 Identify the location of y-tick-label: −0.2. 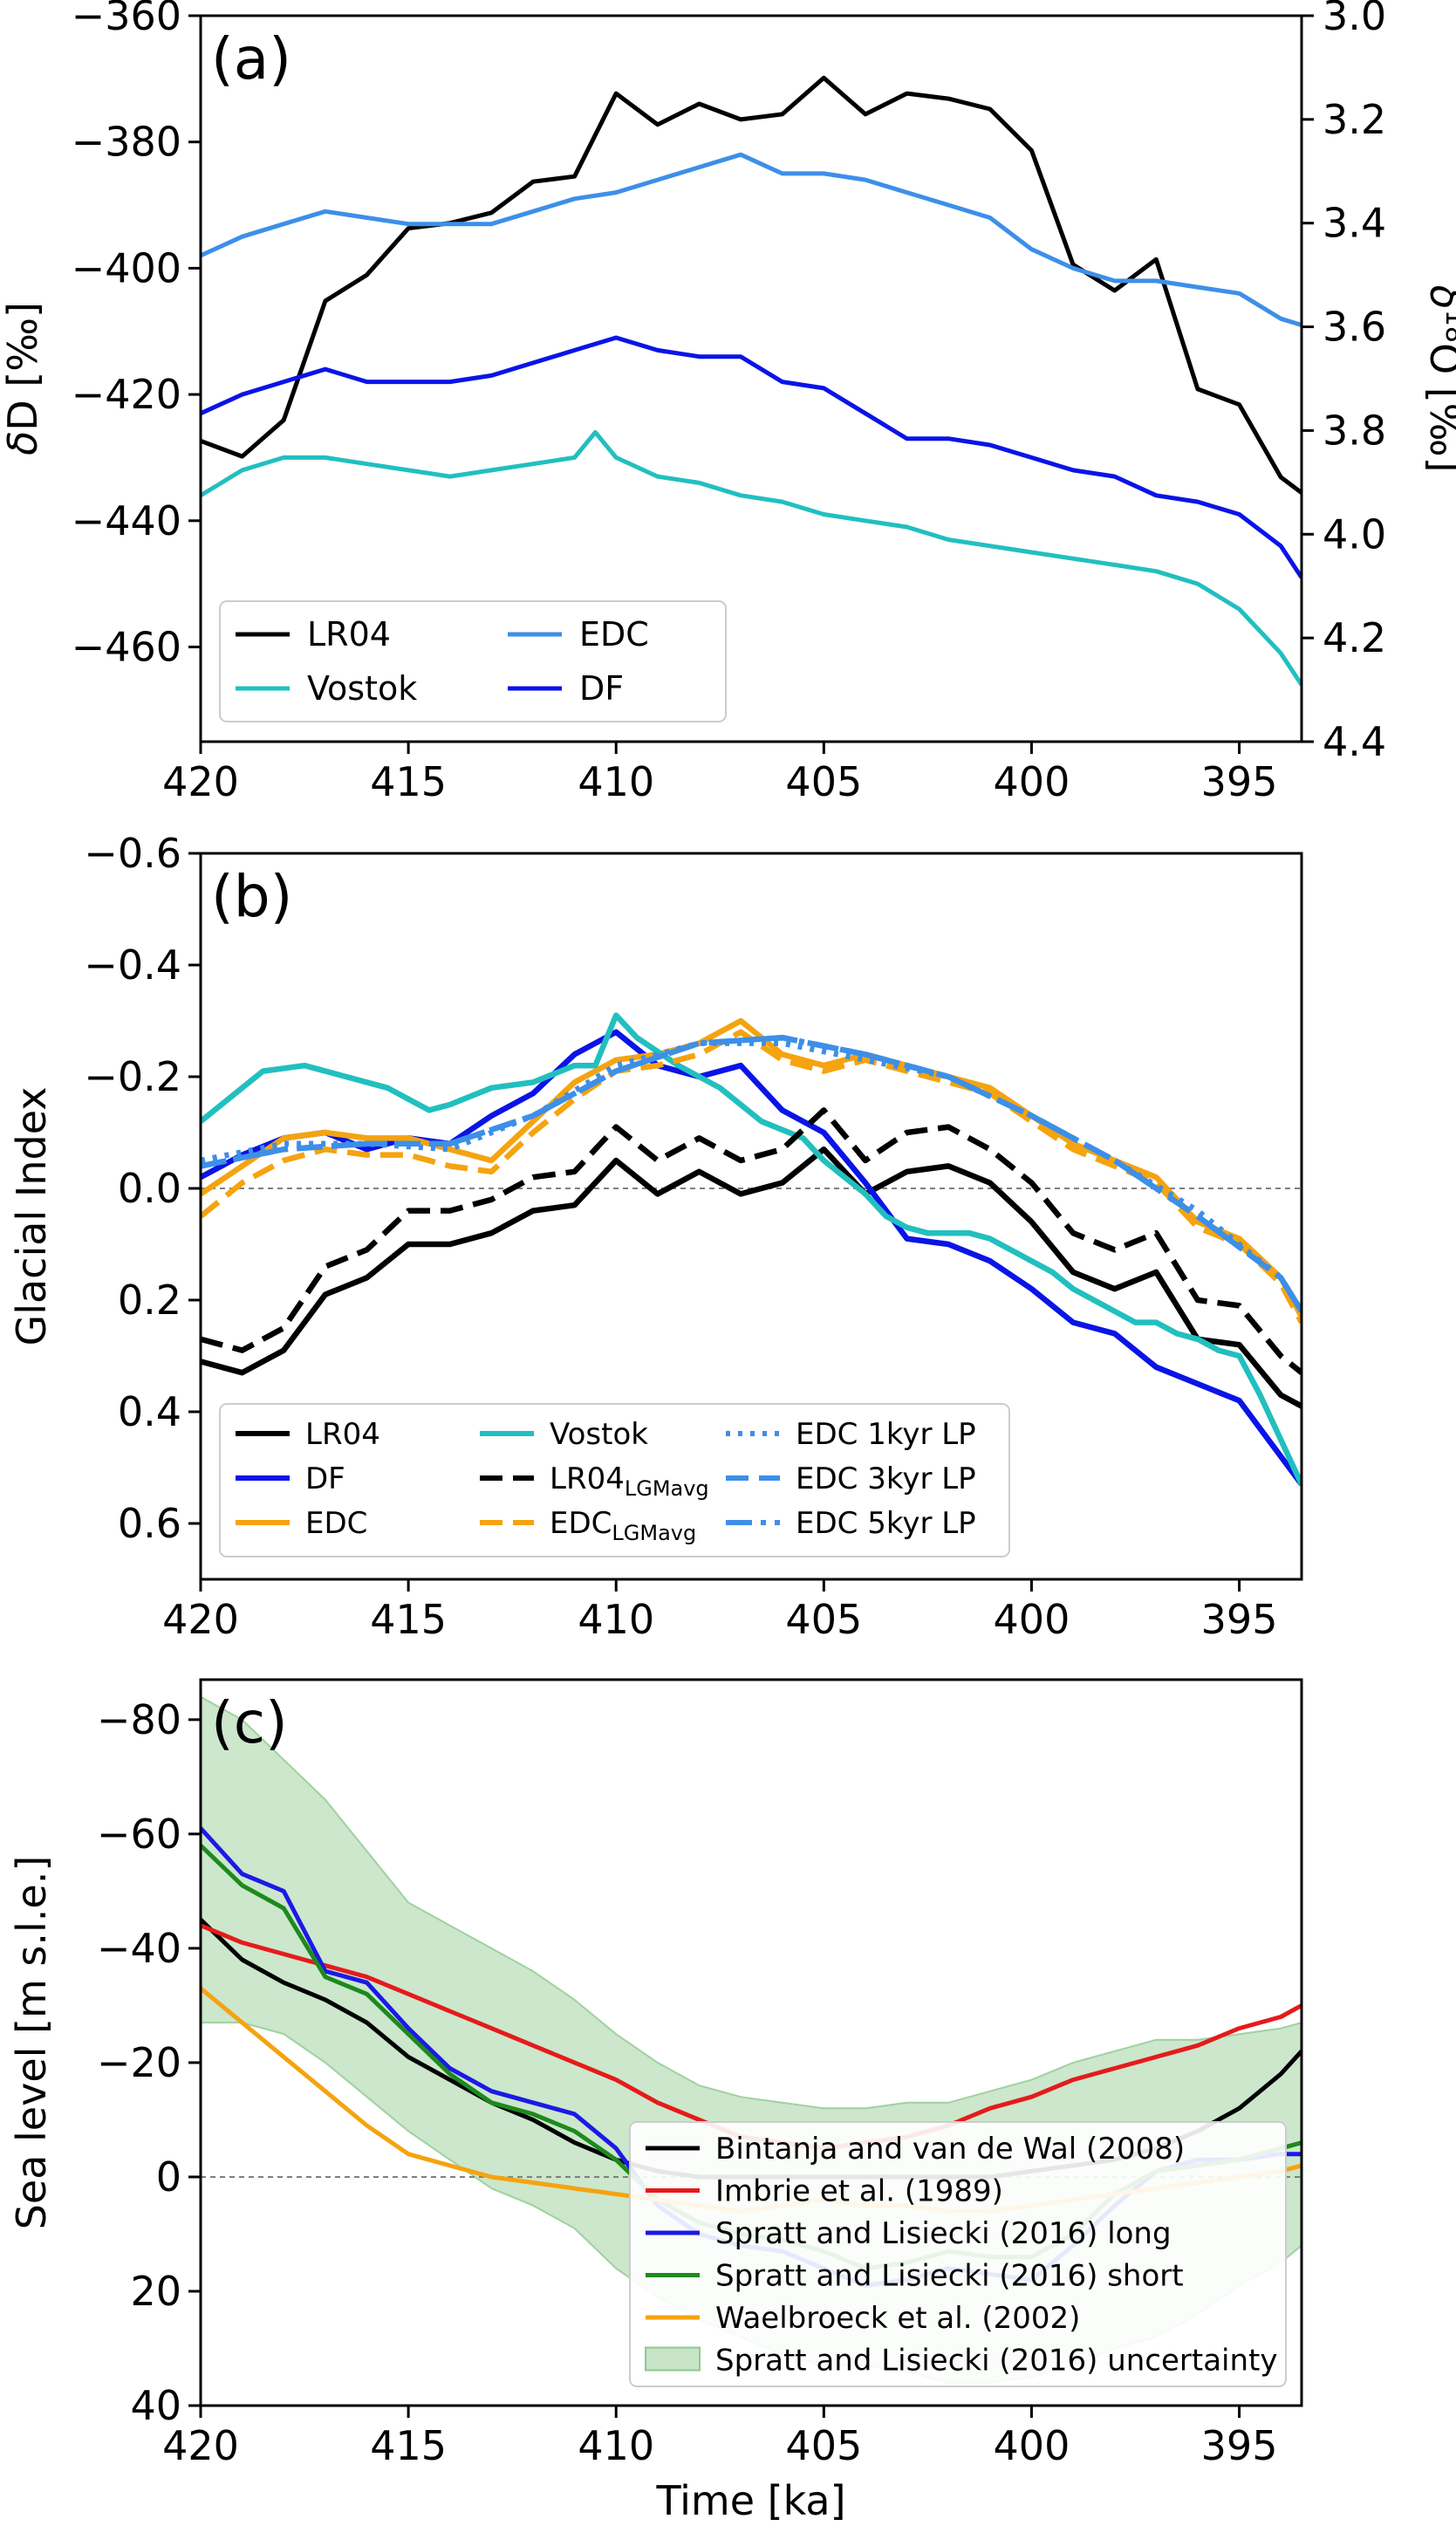
(132, 1076).